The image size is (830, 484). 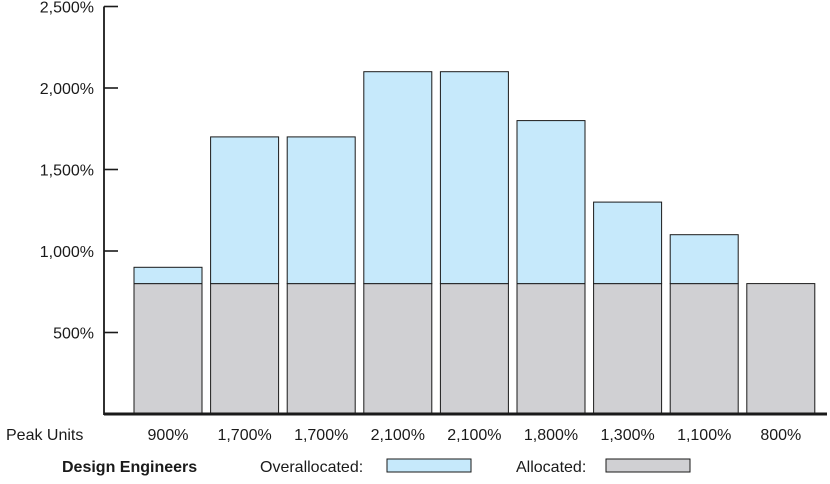 What do you see at coordinates (73, 334) in the screenshot?
I see `y-tick-label: 500%` at bounding box center [73, 334].